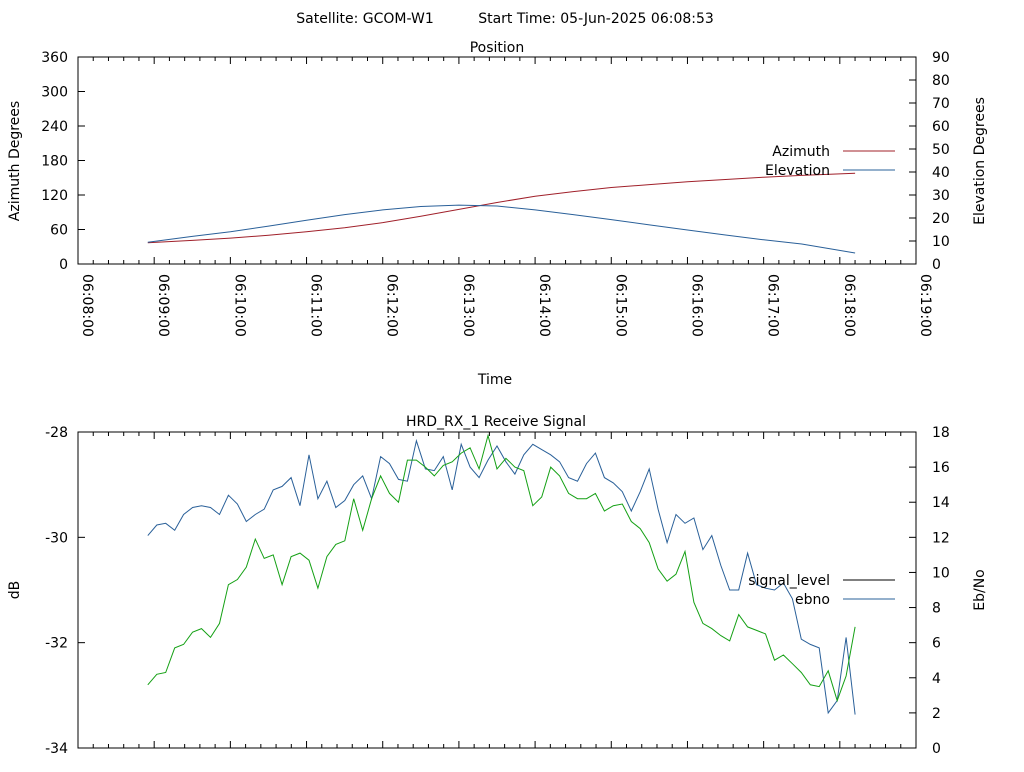 This screenshot has height=772, width=1024. Describe the element at coordinates (849, 305) in the screenshot. I see `position-x-tick-label: 06:18:00` at that location.